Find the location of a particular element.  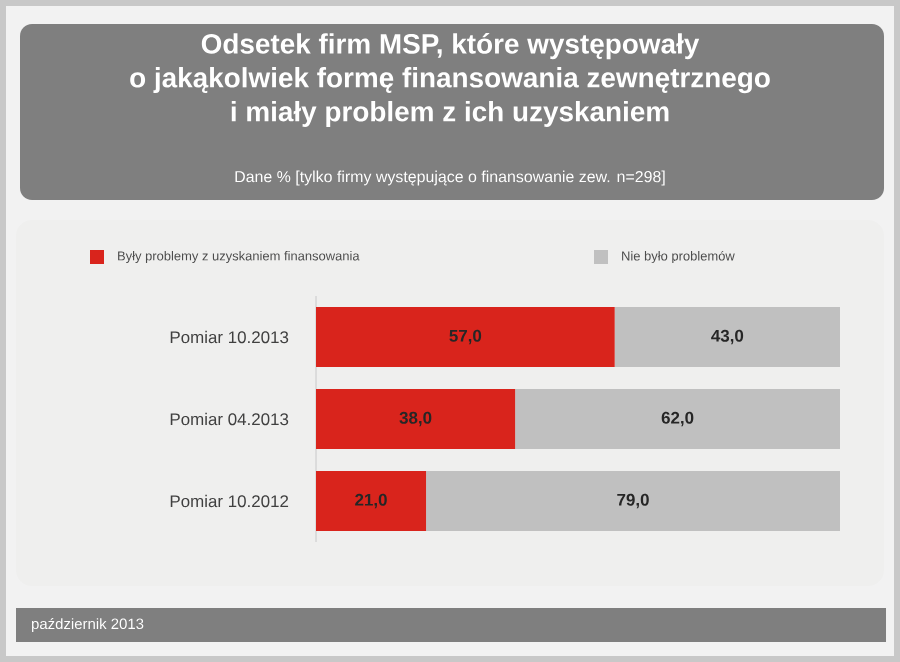

data-label: 43,0 is located at coordinates (727, 337).